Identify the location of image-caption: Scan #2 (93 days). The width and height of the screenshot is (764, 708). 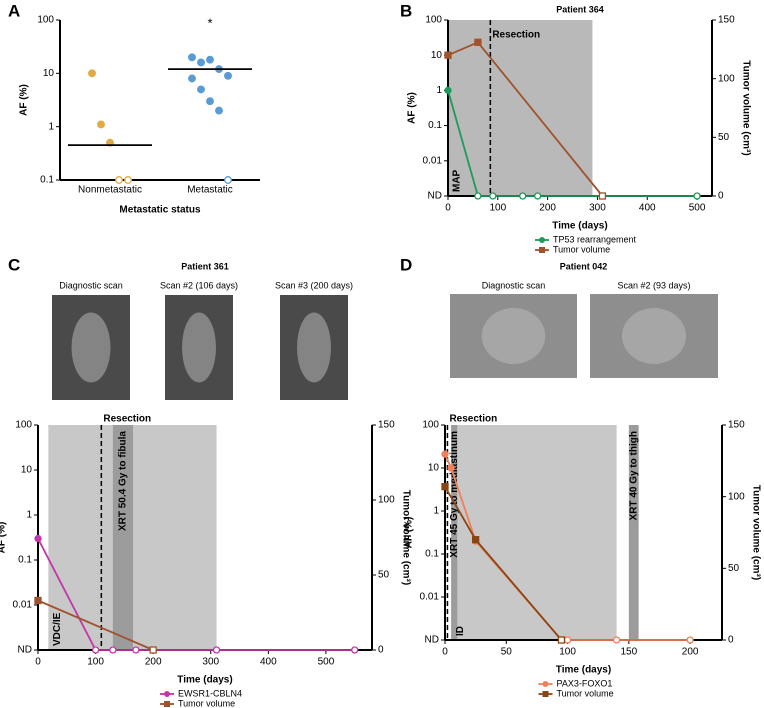
(653, 285).